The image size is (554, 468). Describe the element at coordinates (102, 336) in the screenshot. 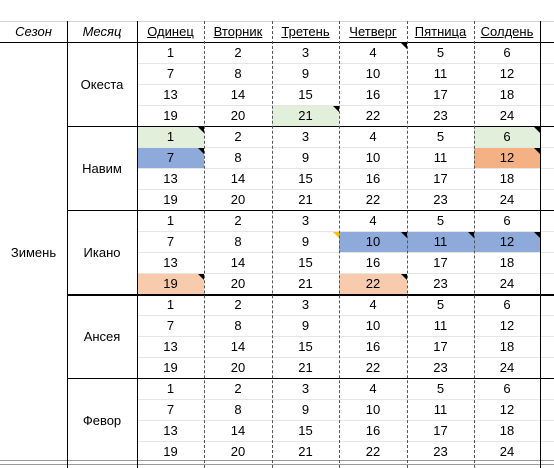

I see `month-label: Ансея` at that location.